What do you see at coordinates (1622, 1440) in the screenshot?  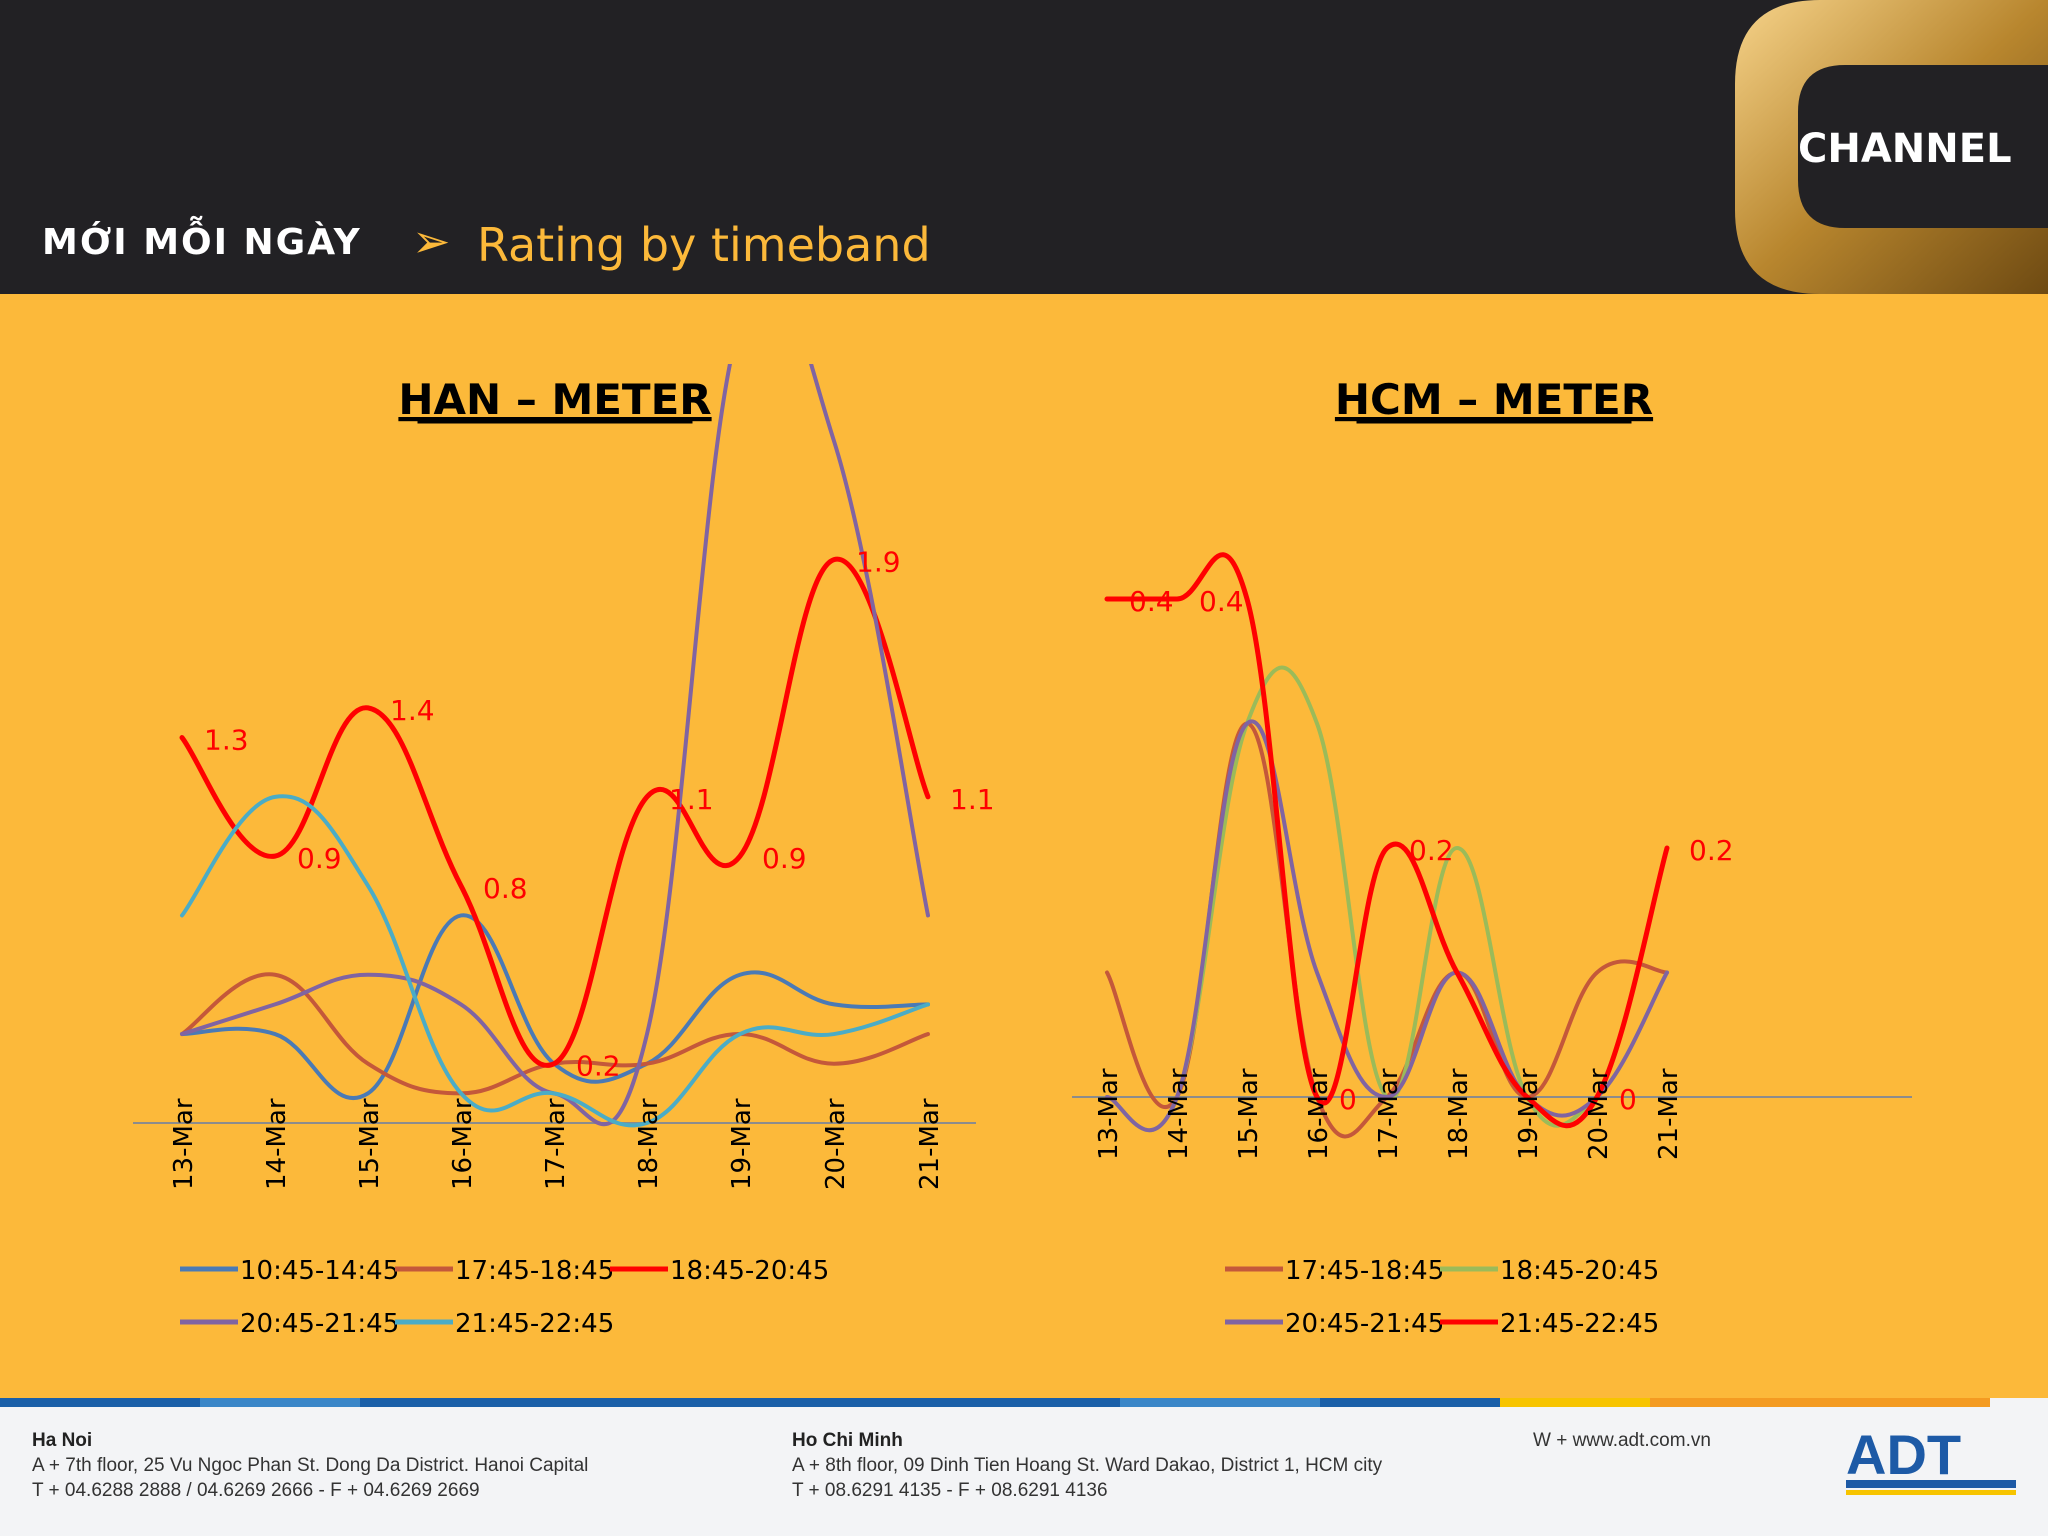 I see `footer-website-link: W + www.adt.com.vn` at bounding box center [1622, 1440].